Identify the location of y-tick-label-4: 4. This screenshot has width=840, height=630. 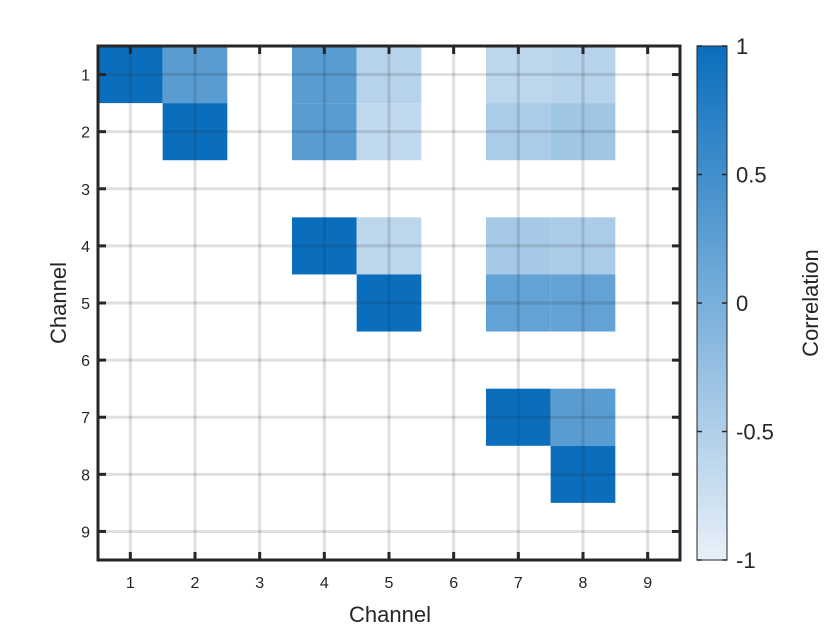
(85, 247).